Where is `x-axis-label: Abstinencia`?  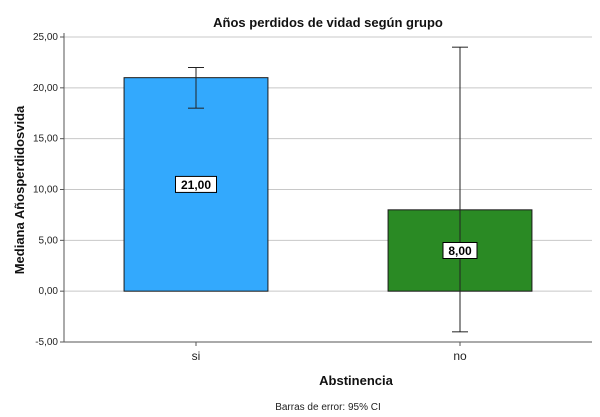
x-axis-label: Abstinencia is located at coordinates (356, 380).